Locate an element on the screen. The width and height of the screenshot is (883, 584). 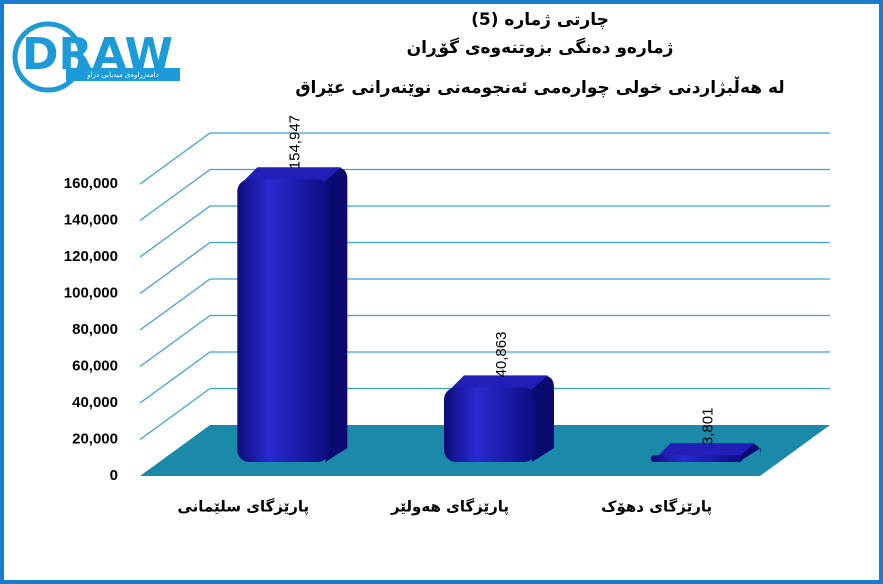
y-tick-label: 80,000 is located at coordinates (95, 329).